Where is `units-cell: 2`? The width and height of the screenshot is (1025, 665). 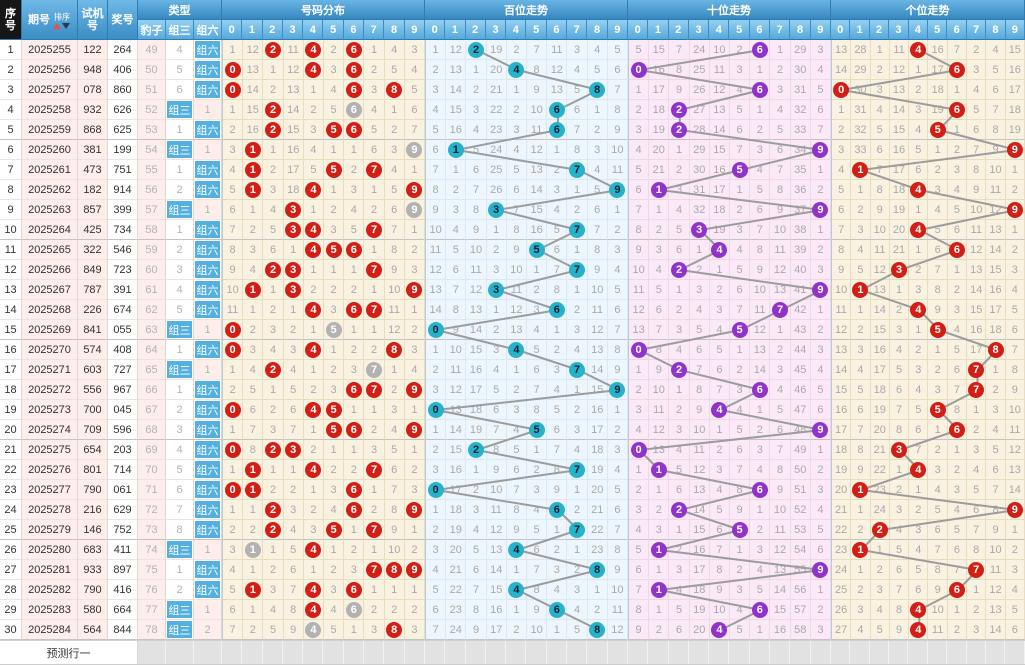
units-cell: 2 is located at coordinates (861, 590).